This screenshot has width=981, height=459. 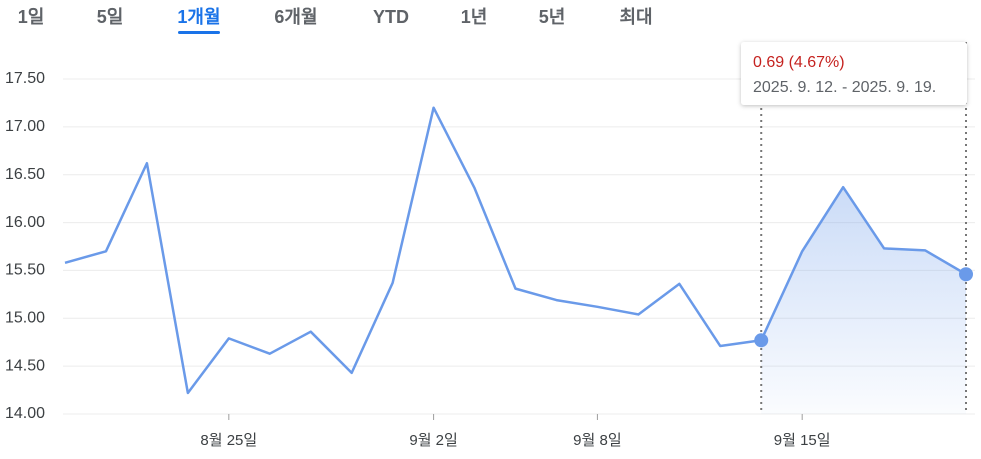 What do you see at coordinates (844, 87) in the screenshot?
I see `tooltip-range: 2025. 9. 12. - 2025. 9. 19.` at bounding box center [844, 87].